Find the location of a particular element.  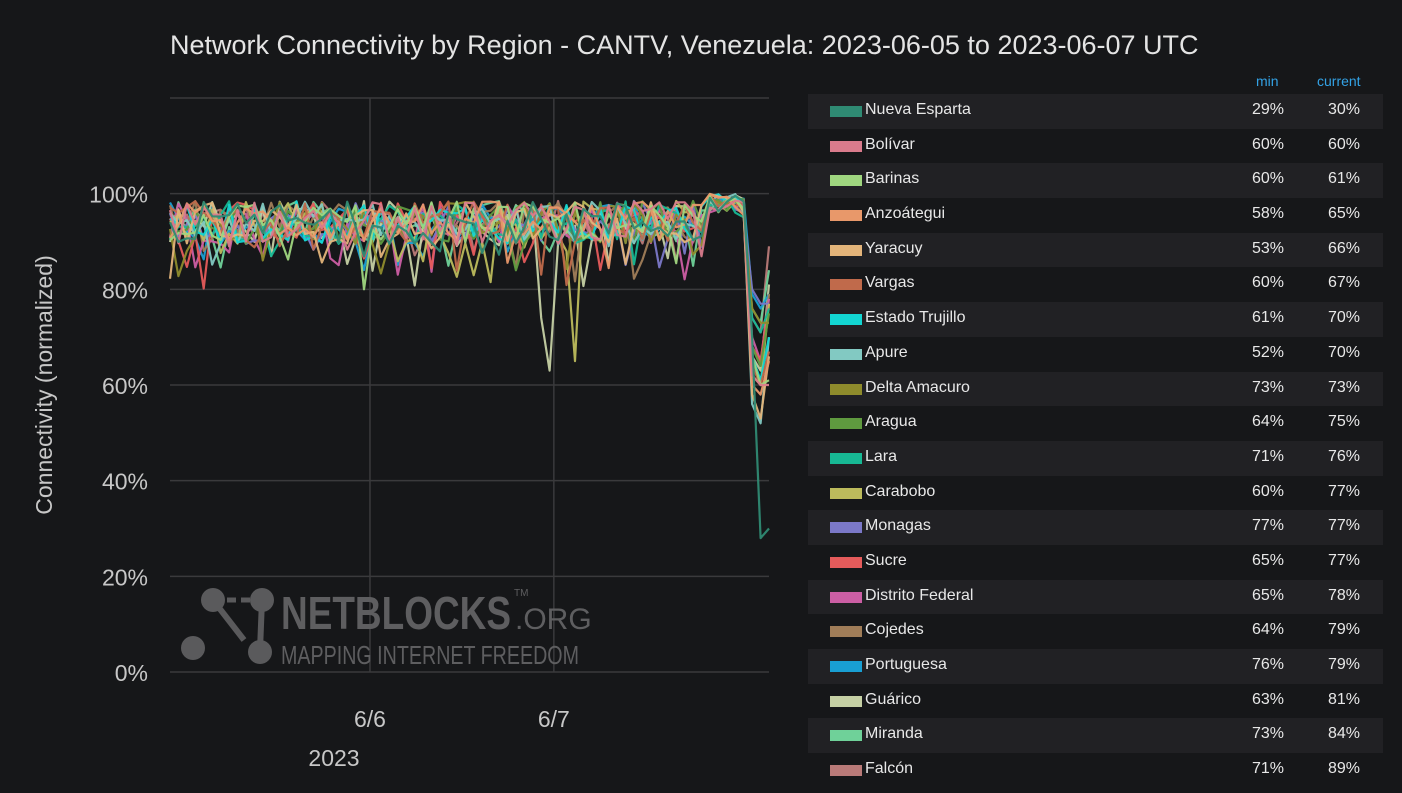

legend-row: Anzoátegui 58% 65% is located at coordinates (1095, 215).